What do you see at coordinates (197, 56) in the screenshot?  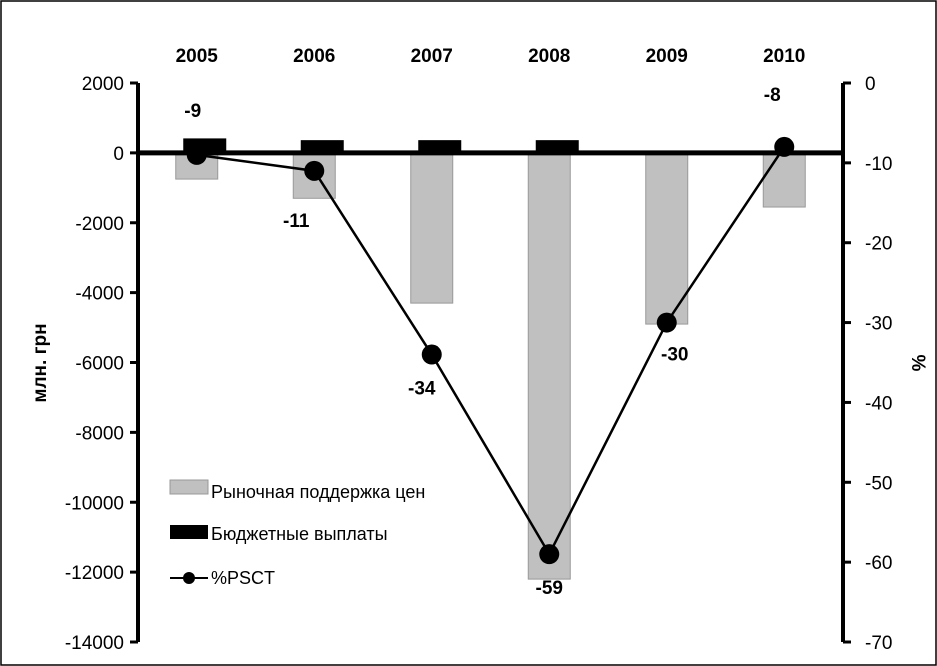 I see `category-label-2005: 2005` at bounding box center [197, 56].